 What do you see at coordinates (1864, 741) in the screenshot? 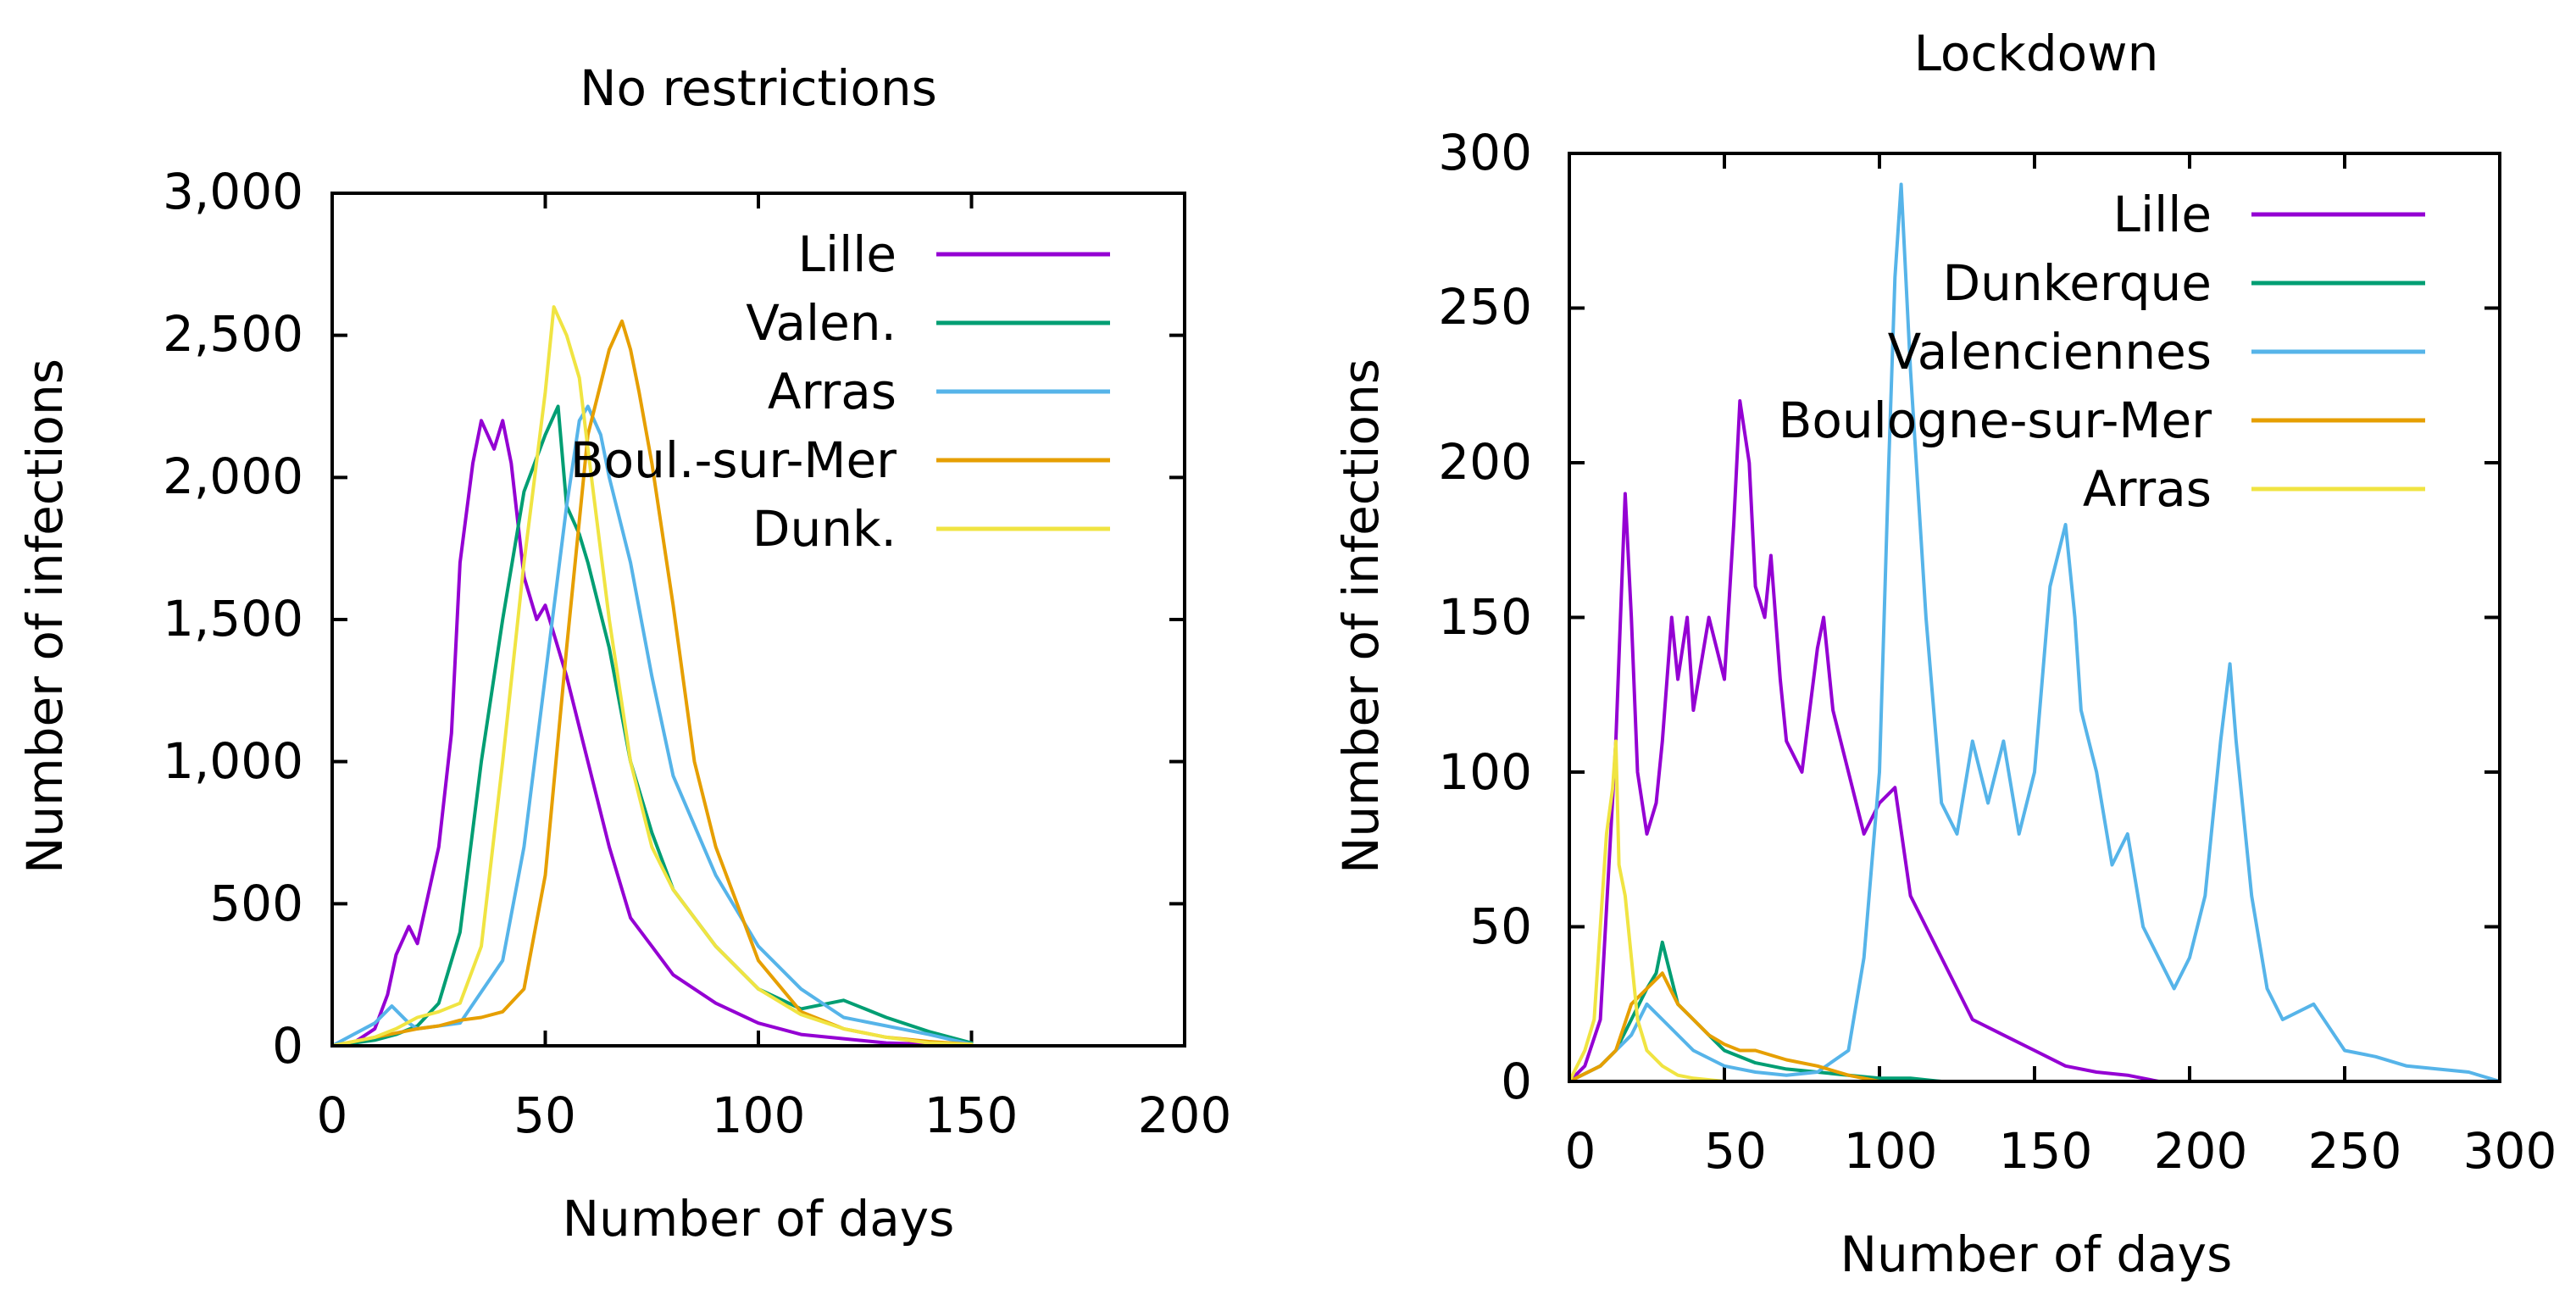
I see `series-line-lille` at bounding box center [1864, 741].